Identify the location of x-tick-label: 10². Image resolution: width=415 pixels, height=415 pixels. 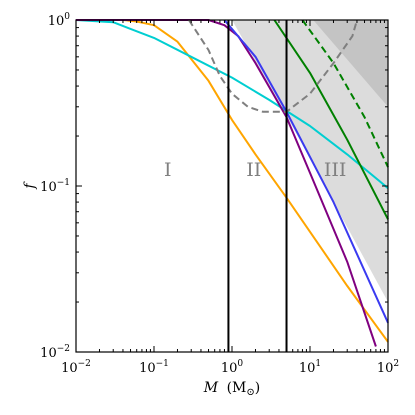
(388, 367).